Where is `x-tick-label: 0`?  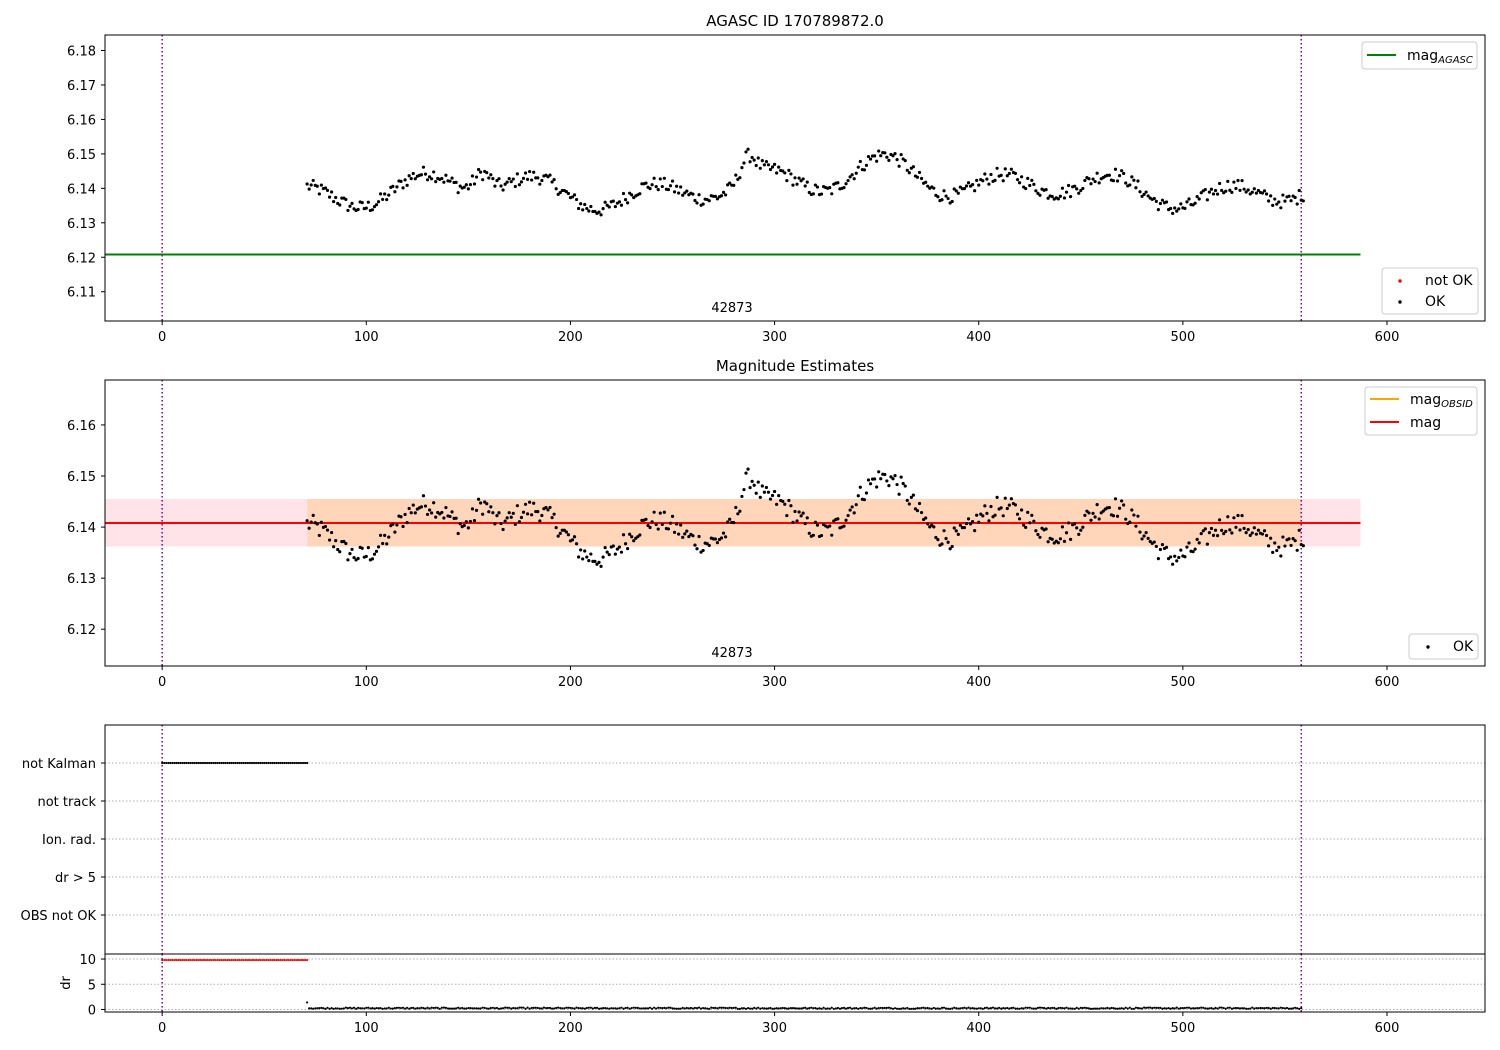 x-tick-label: 0 is located at coordinates (162, 682).